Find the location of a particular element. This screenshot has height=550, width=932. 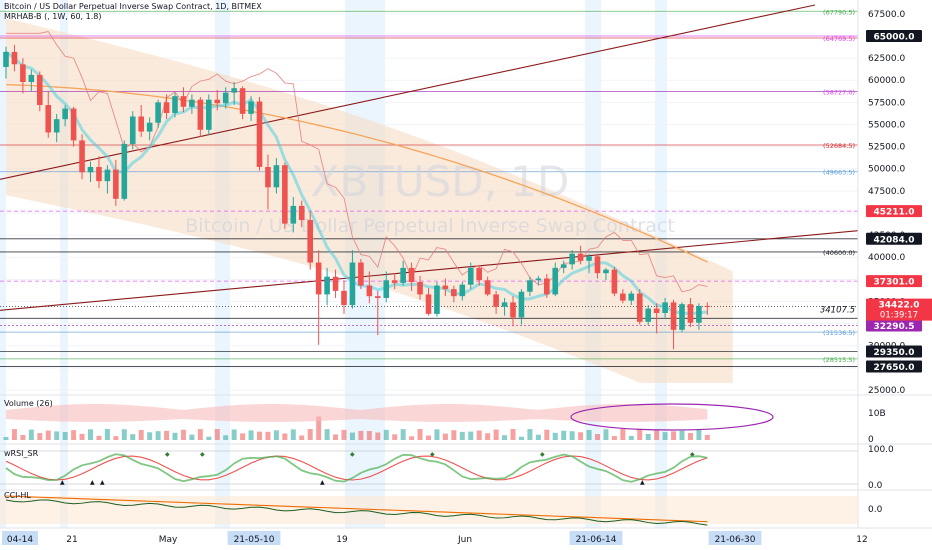

price-tag-label: 65000.0 is located at coordinates (894, 37).